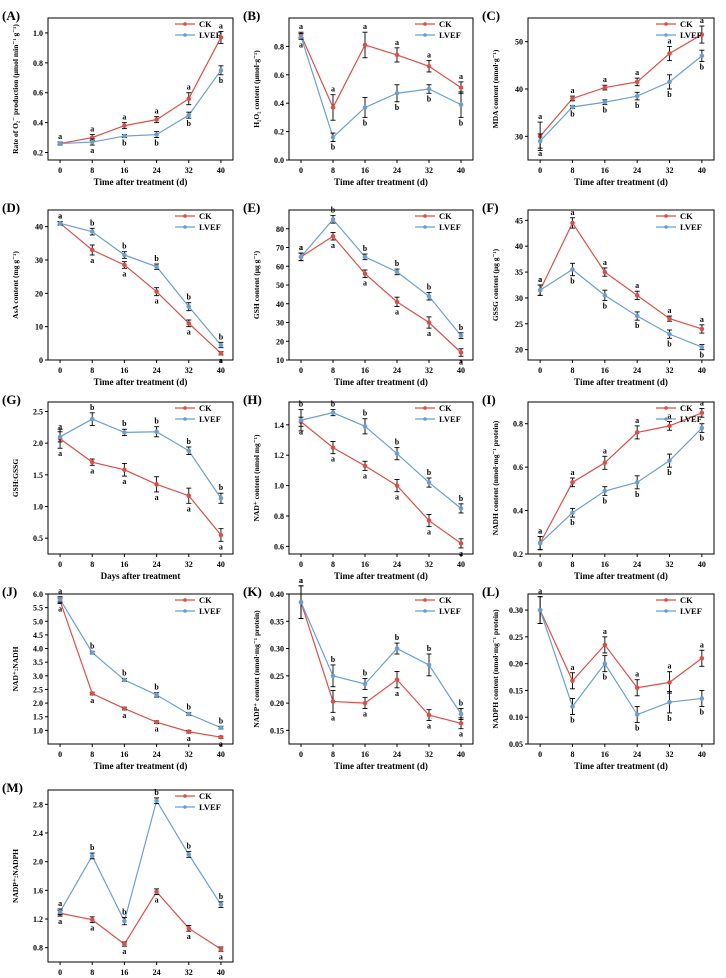 Image resolution: width=726 pixels, height=978 pixels. I want to click on y-tick-label: 45, so click(519, 220).